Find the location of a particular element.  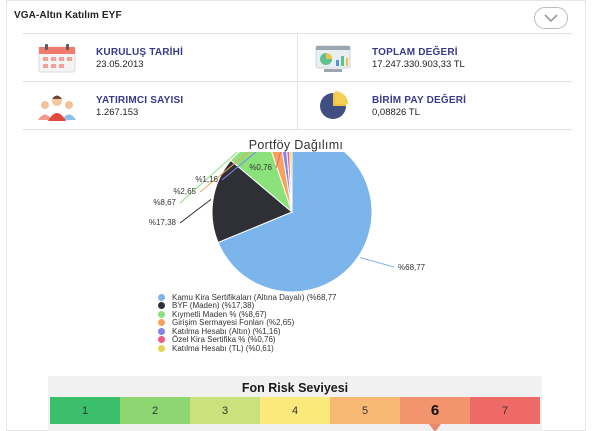

chevron-down-icon is located at coordinates (551, 18).